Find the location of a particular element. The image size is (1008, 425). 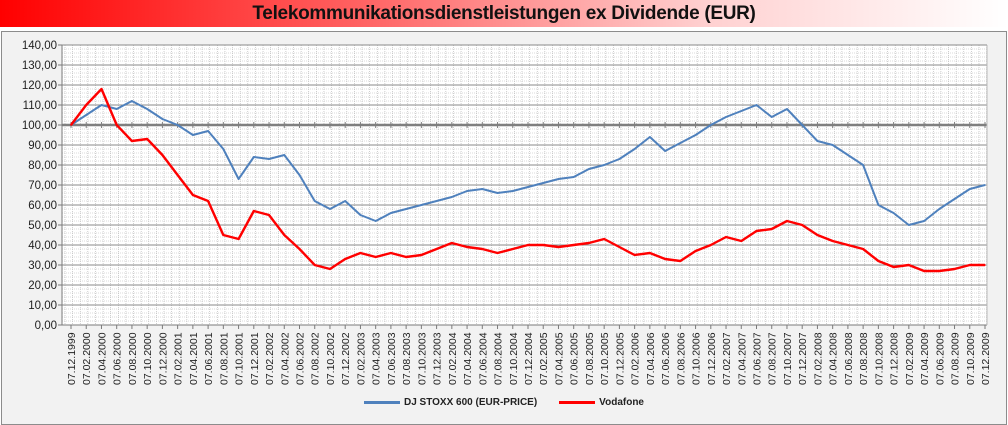

x-tick-label: 07.04.2008 is located at coordinates (834, 358).